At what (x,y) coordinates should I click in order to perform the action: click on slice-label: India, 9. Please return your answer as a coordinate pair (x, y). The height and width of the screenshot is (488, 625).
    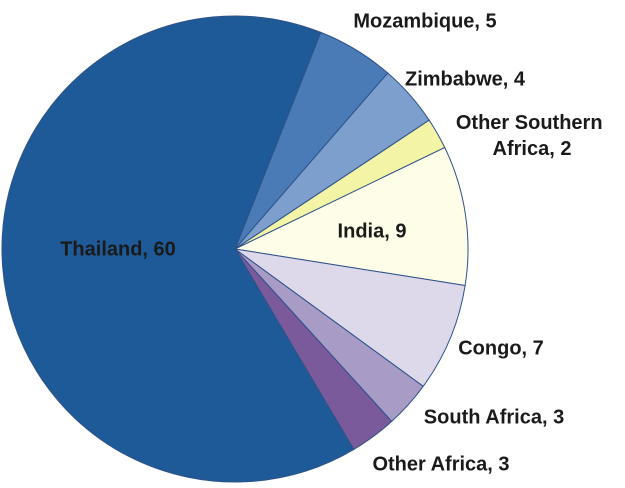
    Looking at the image, I should click on (372, 231).